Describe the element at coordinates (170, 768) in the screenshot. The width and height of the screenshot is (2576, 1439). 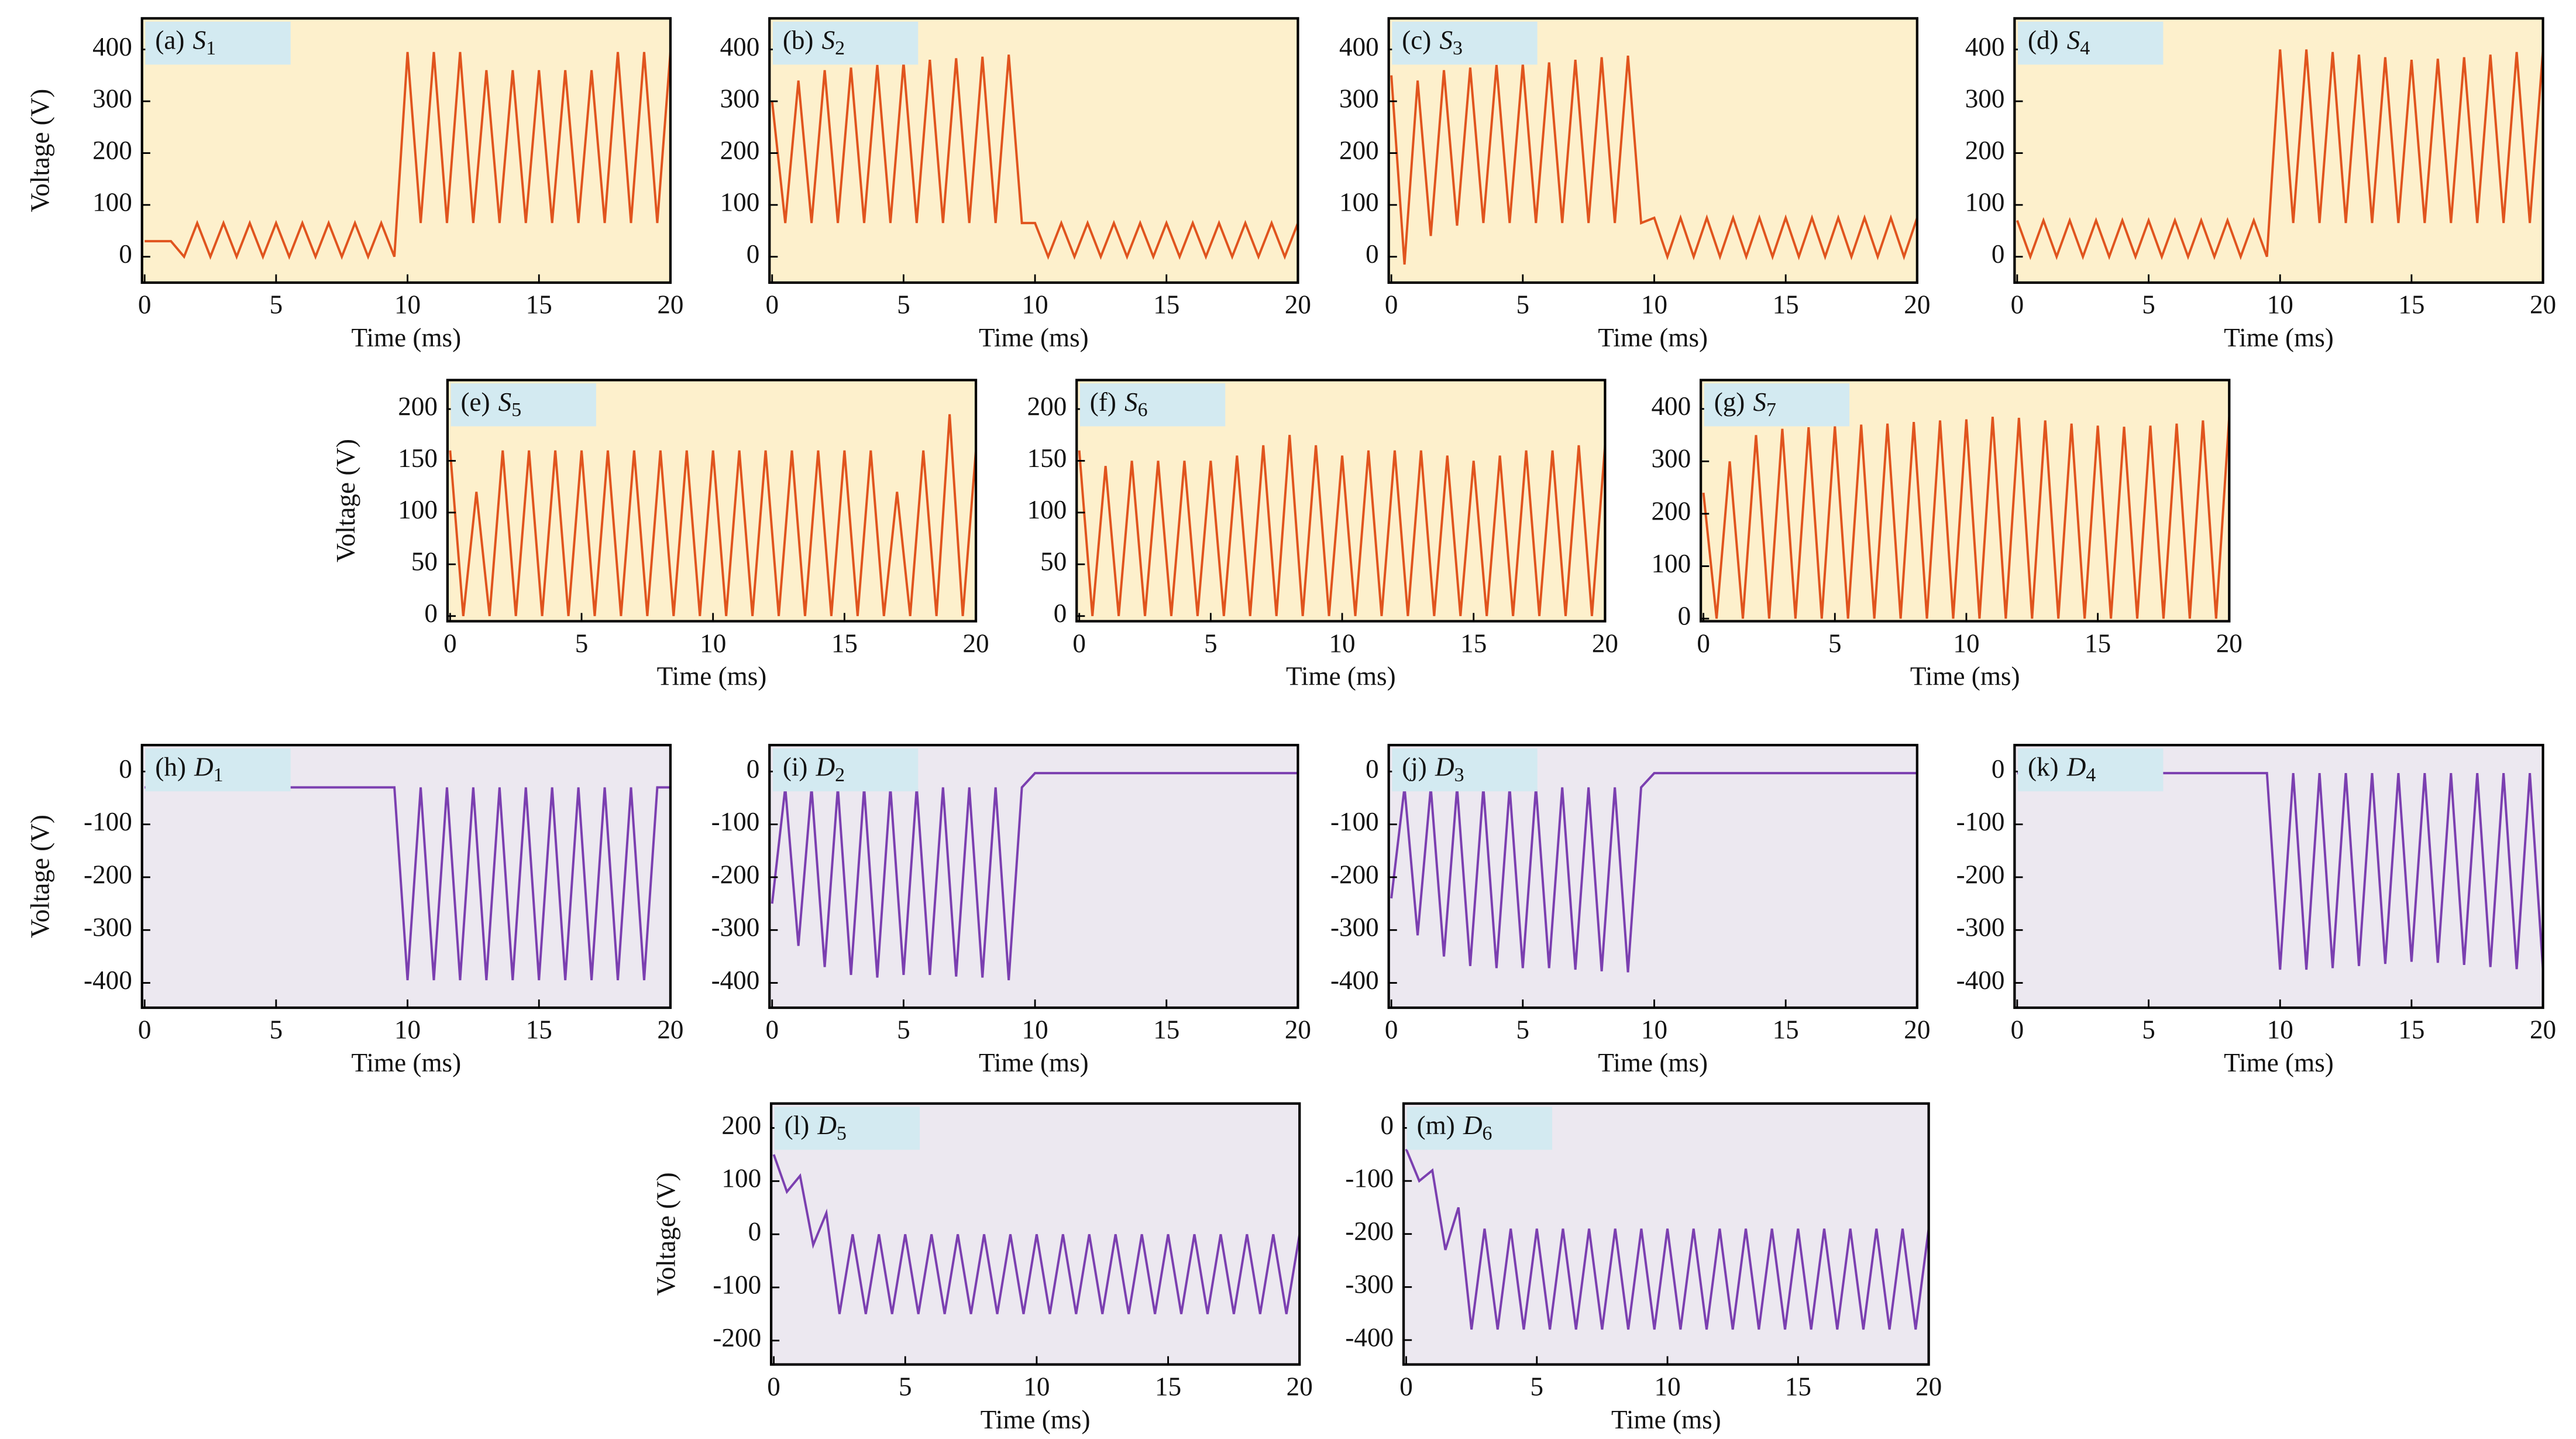
I see `panel-letter: (h)` at that location.